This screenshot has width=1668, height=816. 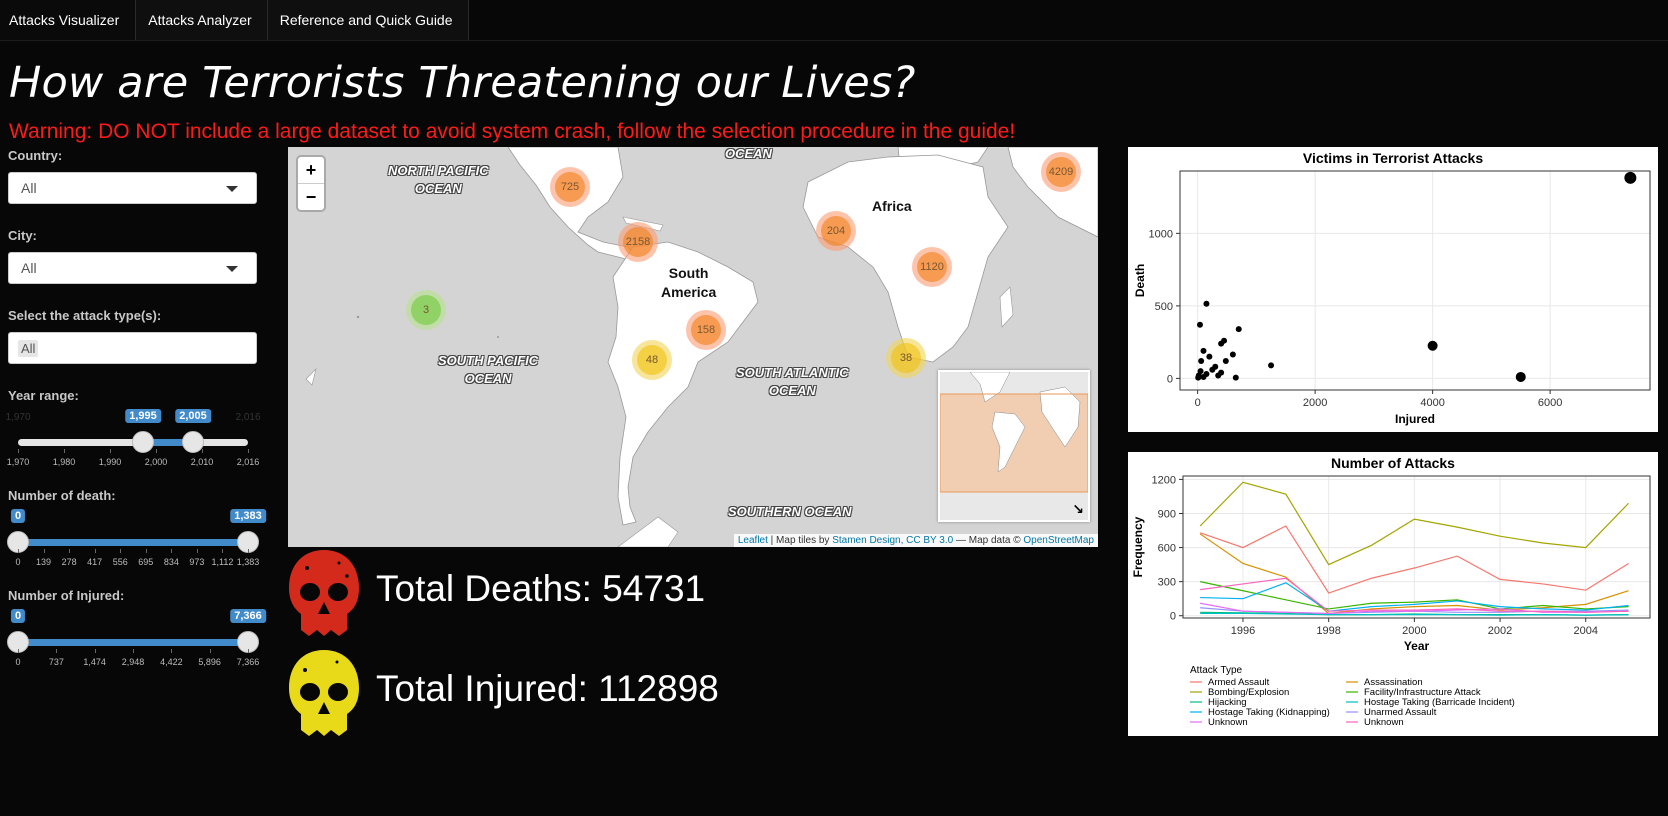 I want to click on x-tick-label: 2004, so click(x=1585, y=631).